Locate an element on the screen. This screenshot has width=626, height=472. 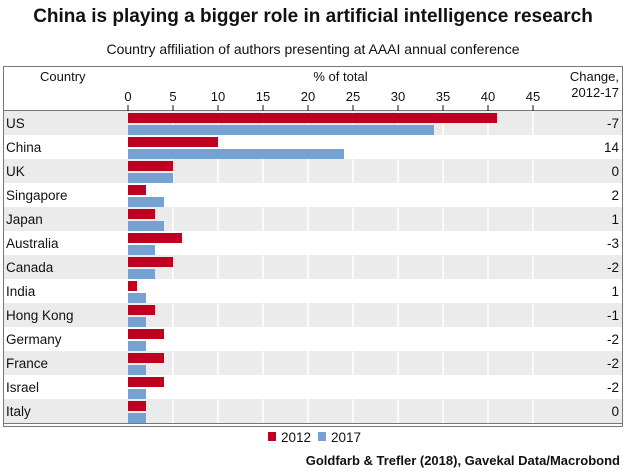
category-label: Canada is located at coordinates (30, 267).